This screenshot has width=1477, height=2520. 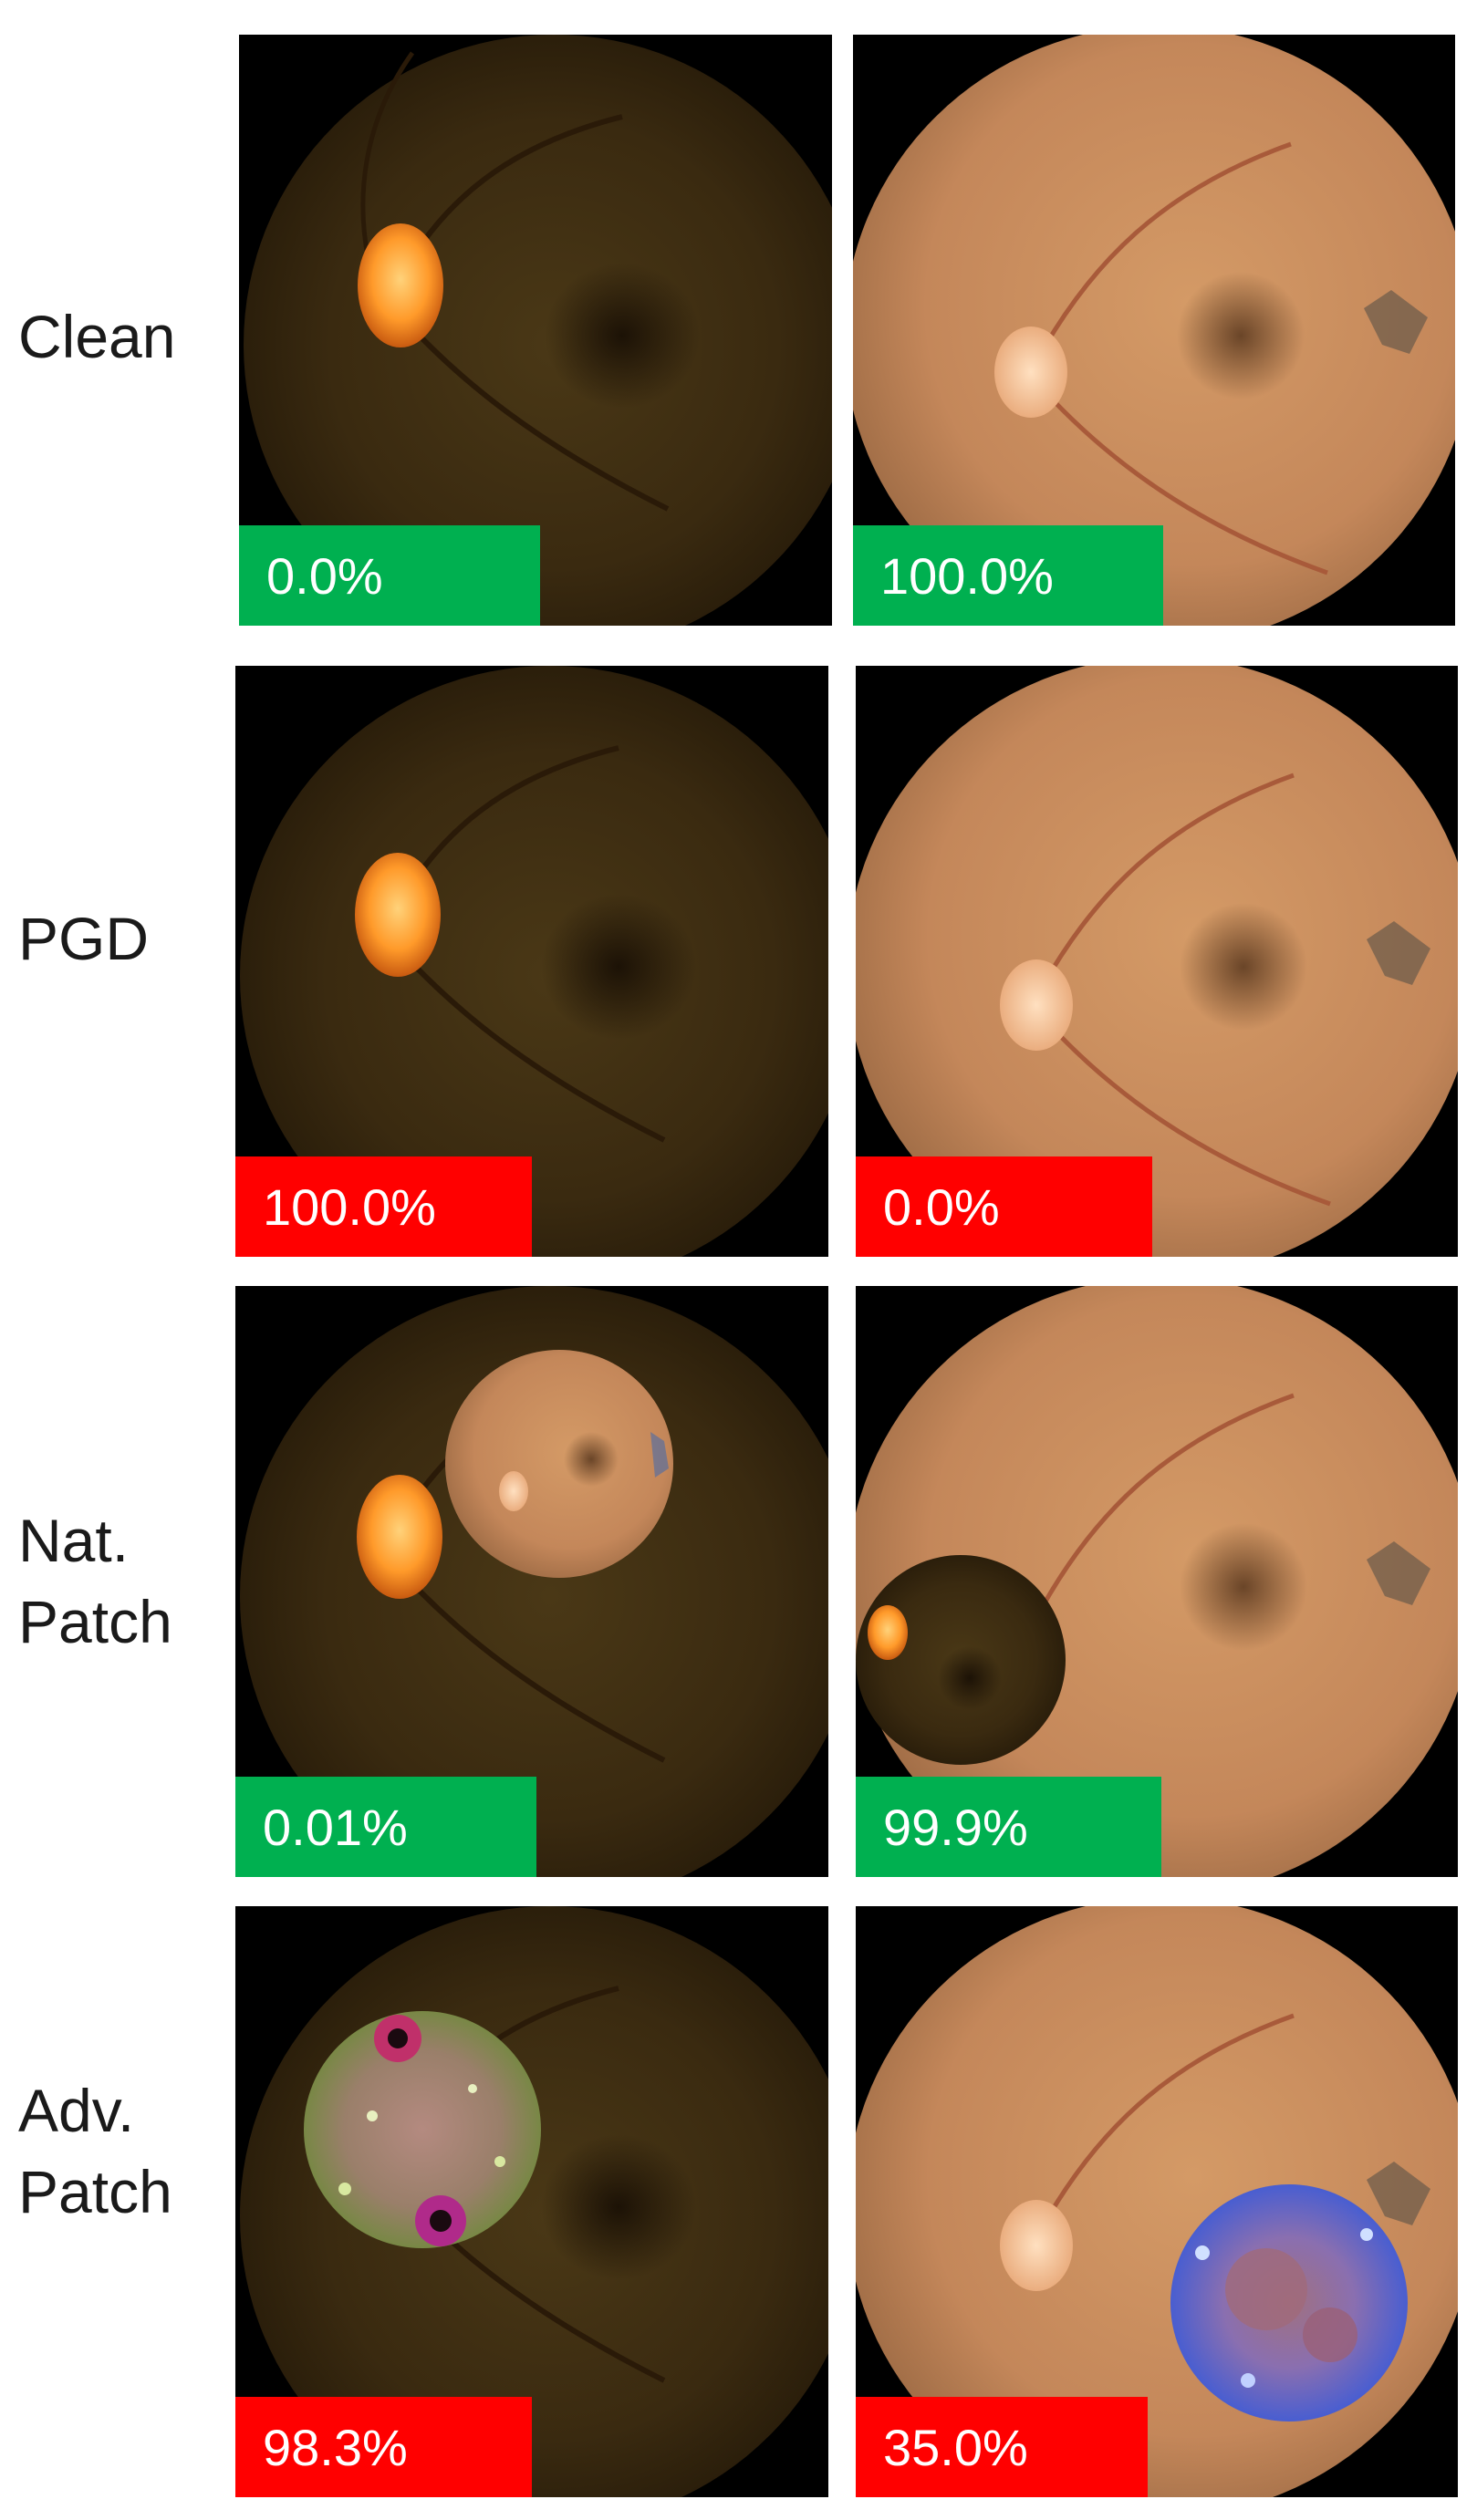 I want to click on fundus-image-dark-clean: 0.0%, so click(x=535, y=330).